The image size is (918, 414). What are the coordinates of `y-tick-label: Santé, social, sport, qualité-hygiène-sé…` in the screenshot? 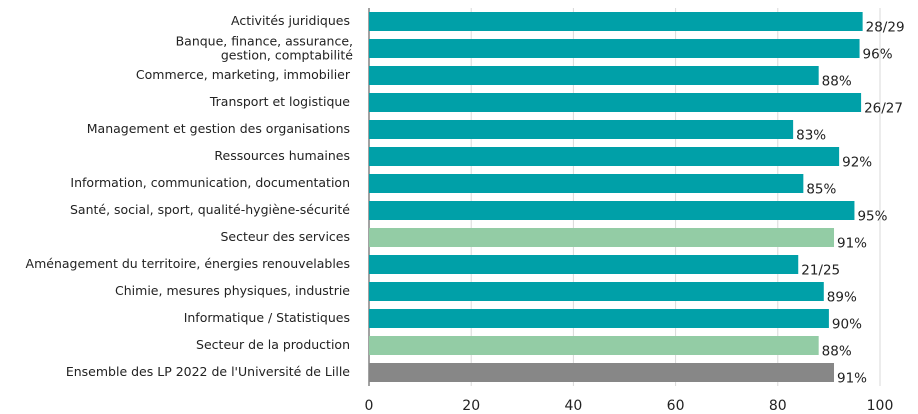 It's located at (210, 209).